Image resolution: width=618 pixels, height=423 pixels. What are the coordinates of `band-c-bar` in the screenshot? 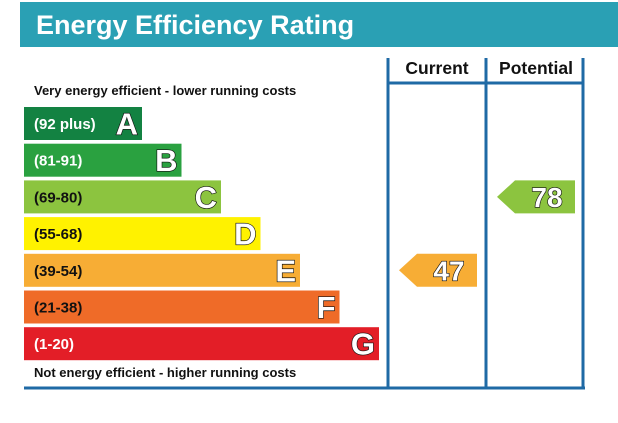 It's located at (122, 197).